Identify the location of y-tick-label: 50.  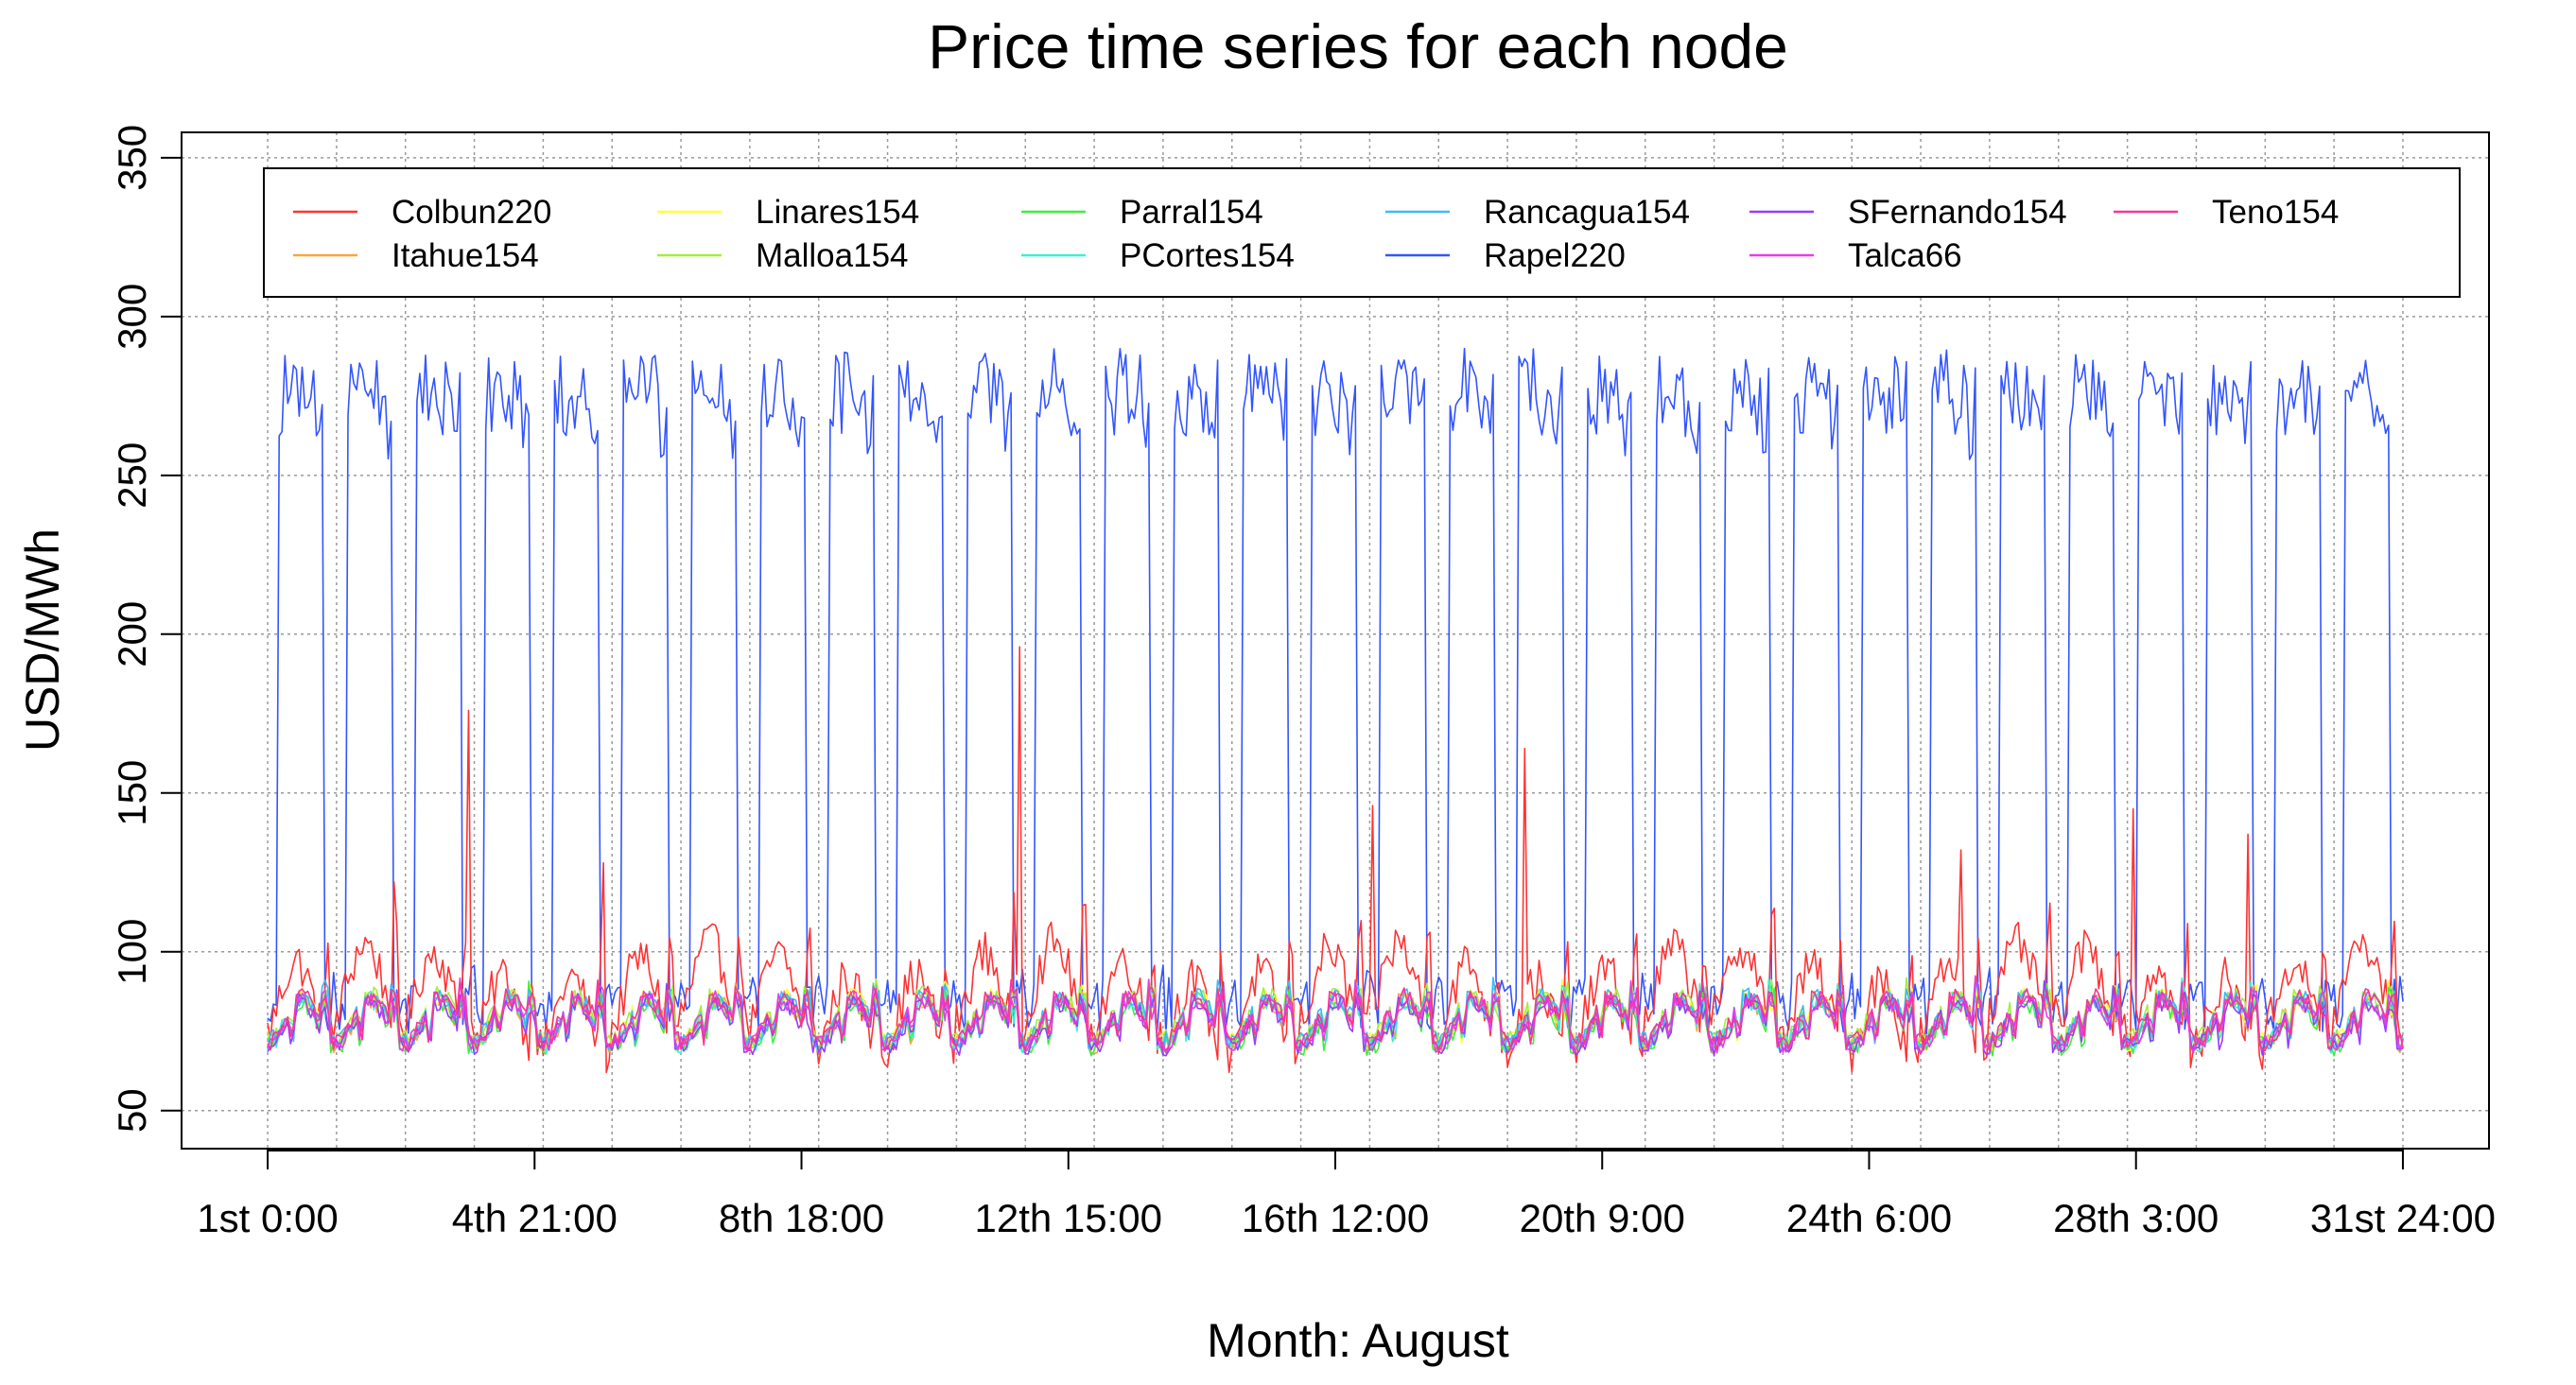
(132, 1110).